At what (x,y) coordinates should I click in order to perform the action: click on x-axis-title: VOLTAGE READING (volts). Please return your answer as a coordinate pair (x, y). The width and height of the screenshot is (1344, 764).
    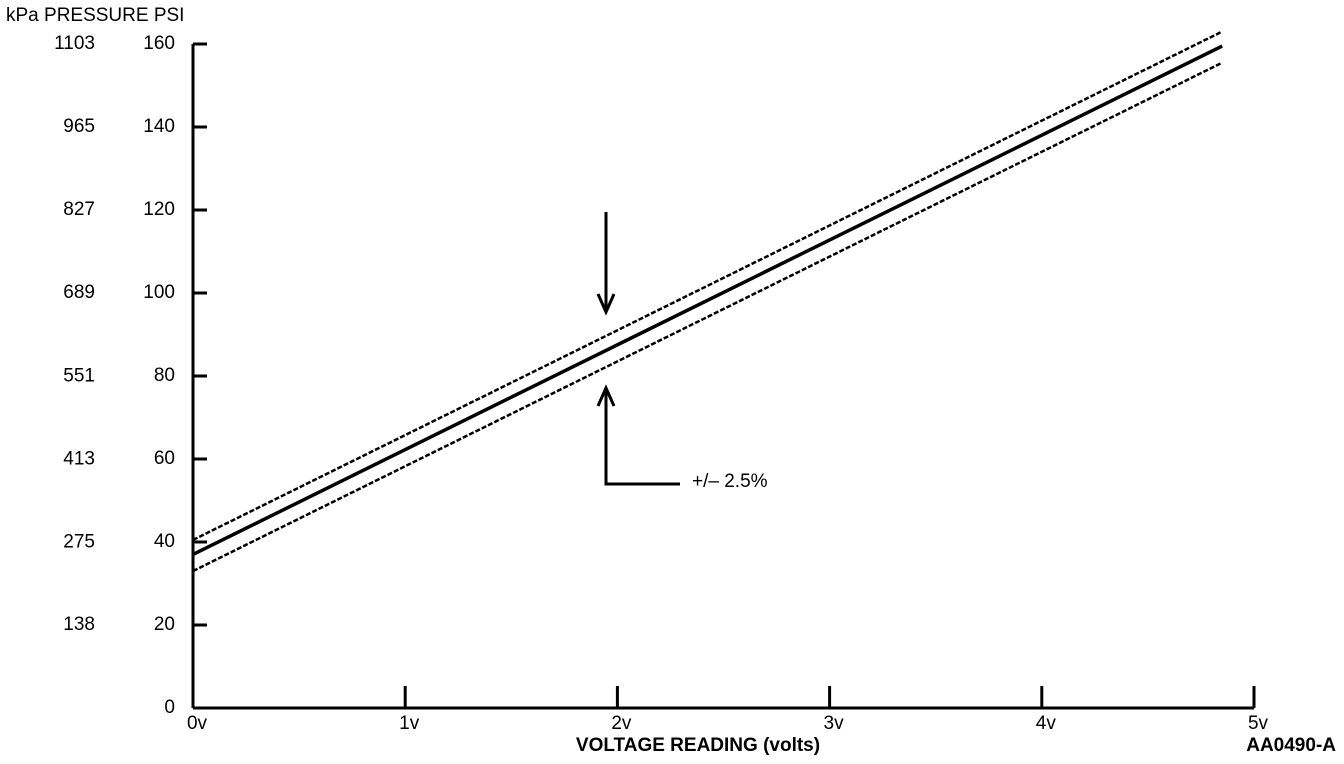
    Looking at the image, I should click on (698, 745).